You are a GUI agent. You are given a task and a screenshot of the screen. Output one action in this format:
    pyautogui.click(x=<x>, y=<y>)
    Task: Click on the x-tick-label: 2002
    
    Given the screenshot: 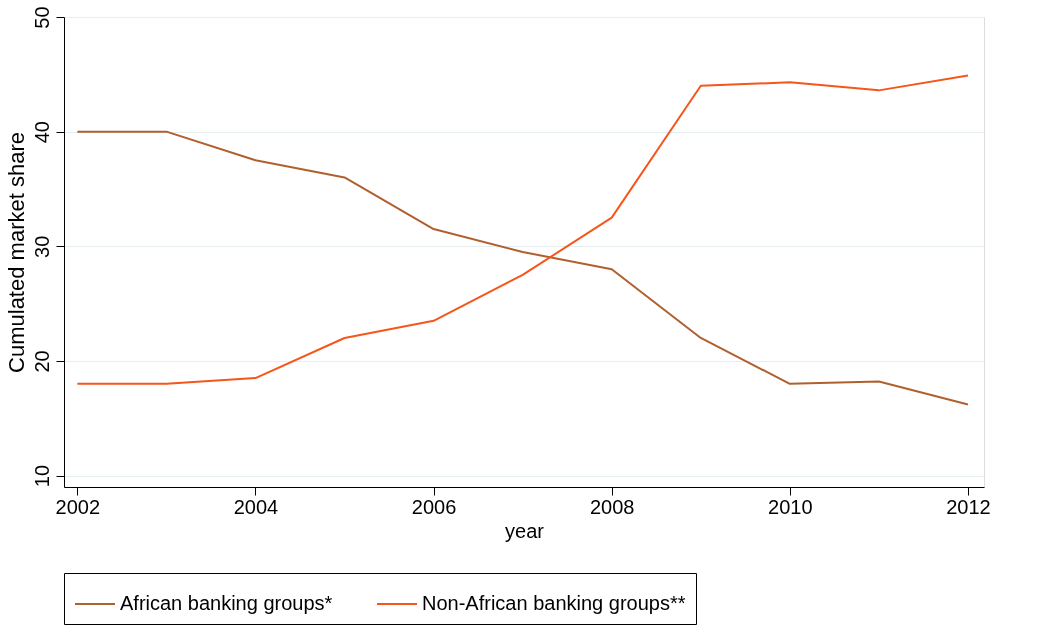 What is the action you would take?
    pyautogui.click(x=78, y=506)
    